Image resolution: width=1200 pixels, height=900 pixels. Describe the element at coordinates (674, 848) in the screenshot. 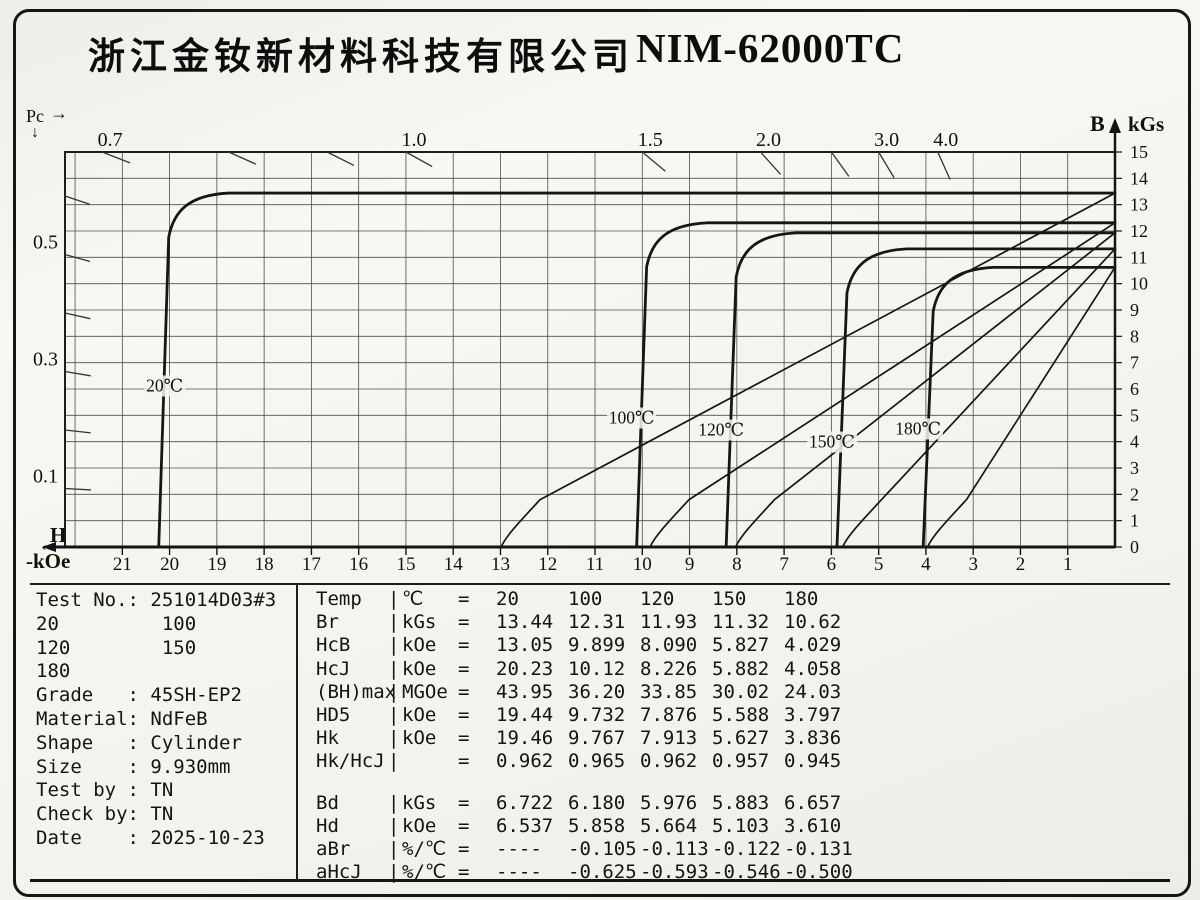

I see `param-value: -0.113` at that location.